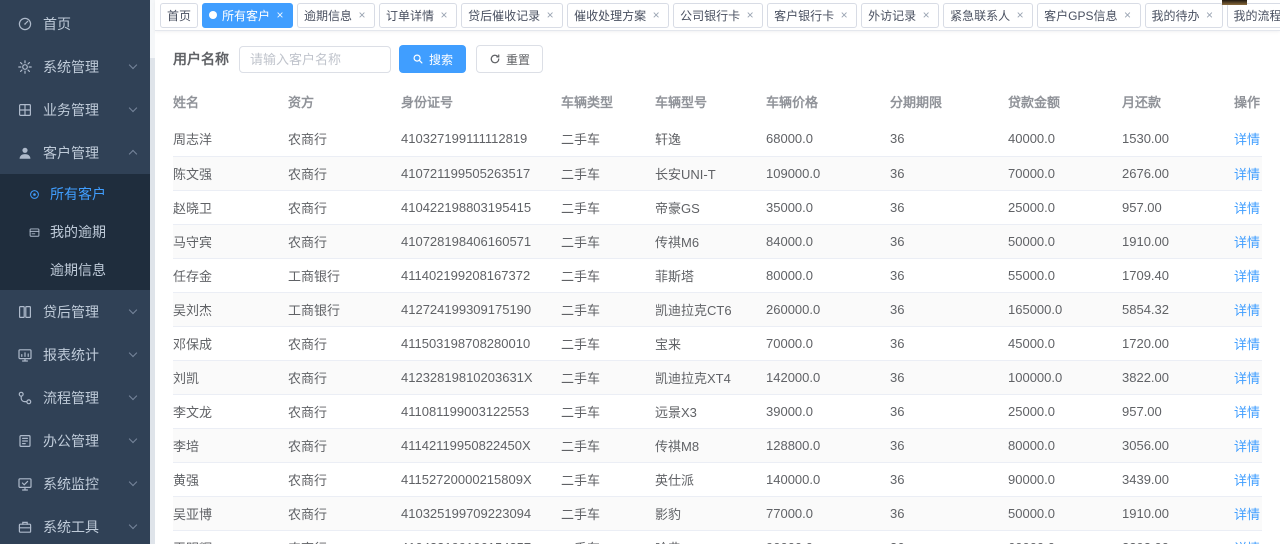 The image size is (1280, 544). I want to click on sidebar-item-label: 业务管理, so click(71, 109).